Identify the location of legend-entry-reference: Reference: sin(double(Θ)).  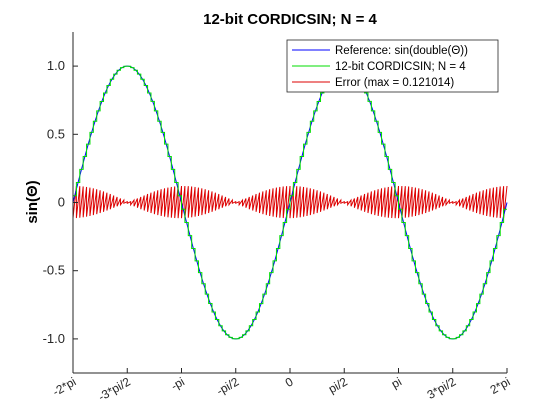
(401, 51).